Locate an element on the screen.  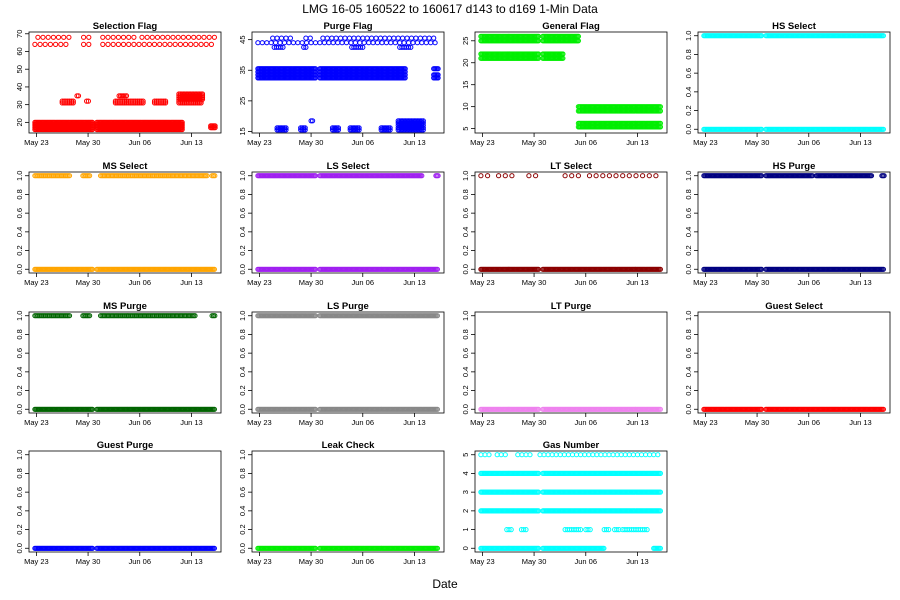
chart-title: LS Select is located at coordinates (349, 166).